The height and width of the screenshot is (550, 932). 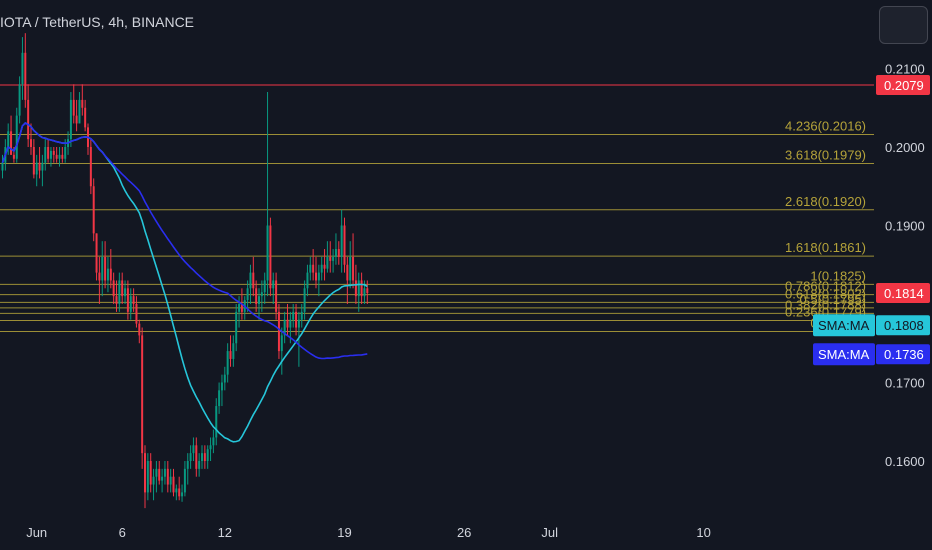 I want to click on interval-label: , 4h, so click(x=112, y=22).